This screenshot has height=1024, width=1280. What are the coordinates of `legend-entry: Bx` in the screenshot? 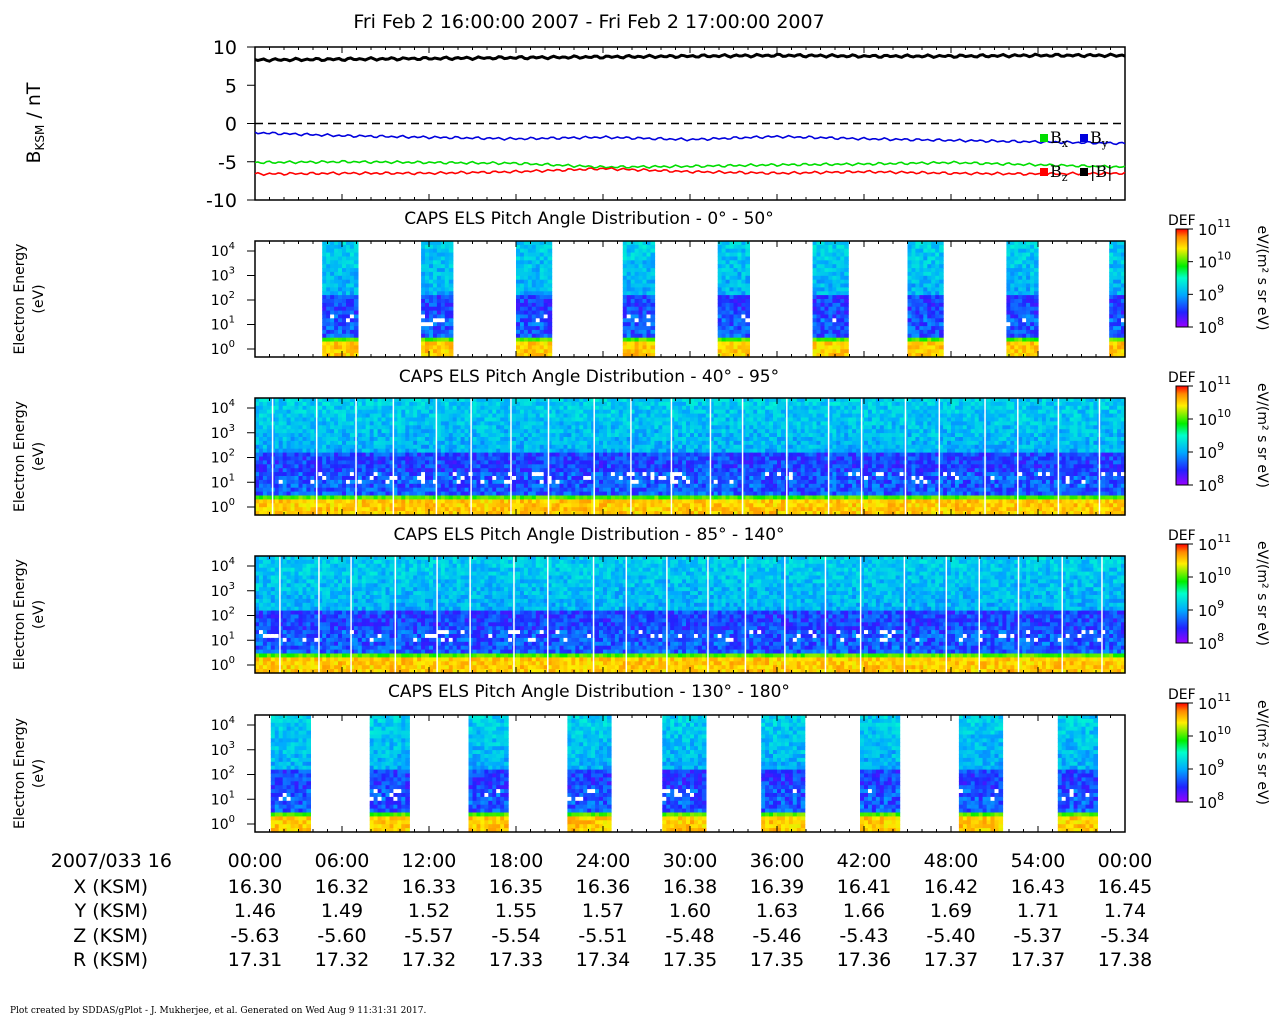 It's located at (1059, 139).